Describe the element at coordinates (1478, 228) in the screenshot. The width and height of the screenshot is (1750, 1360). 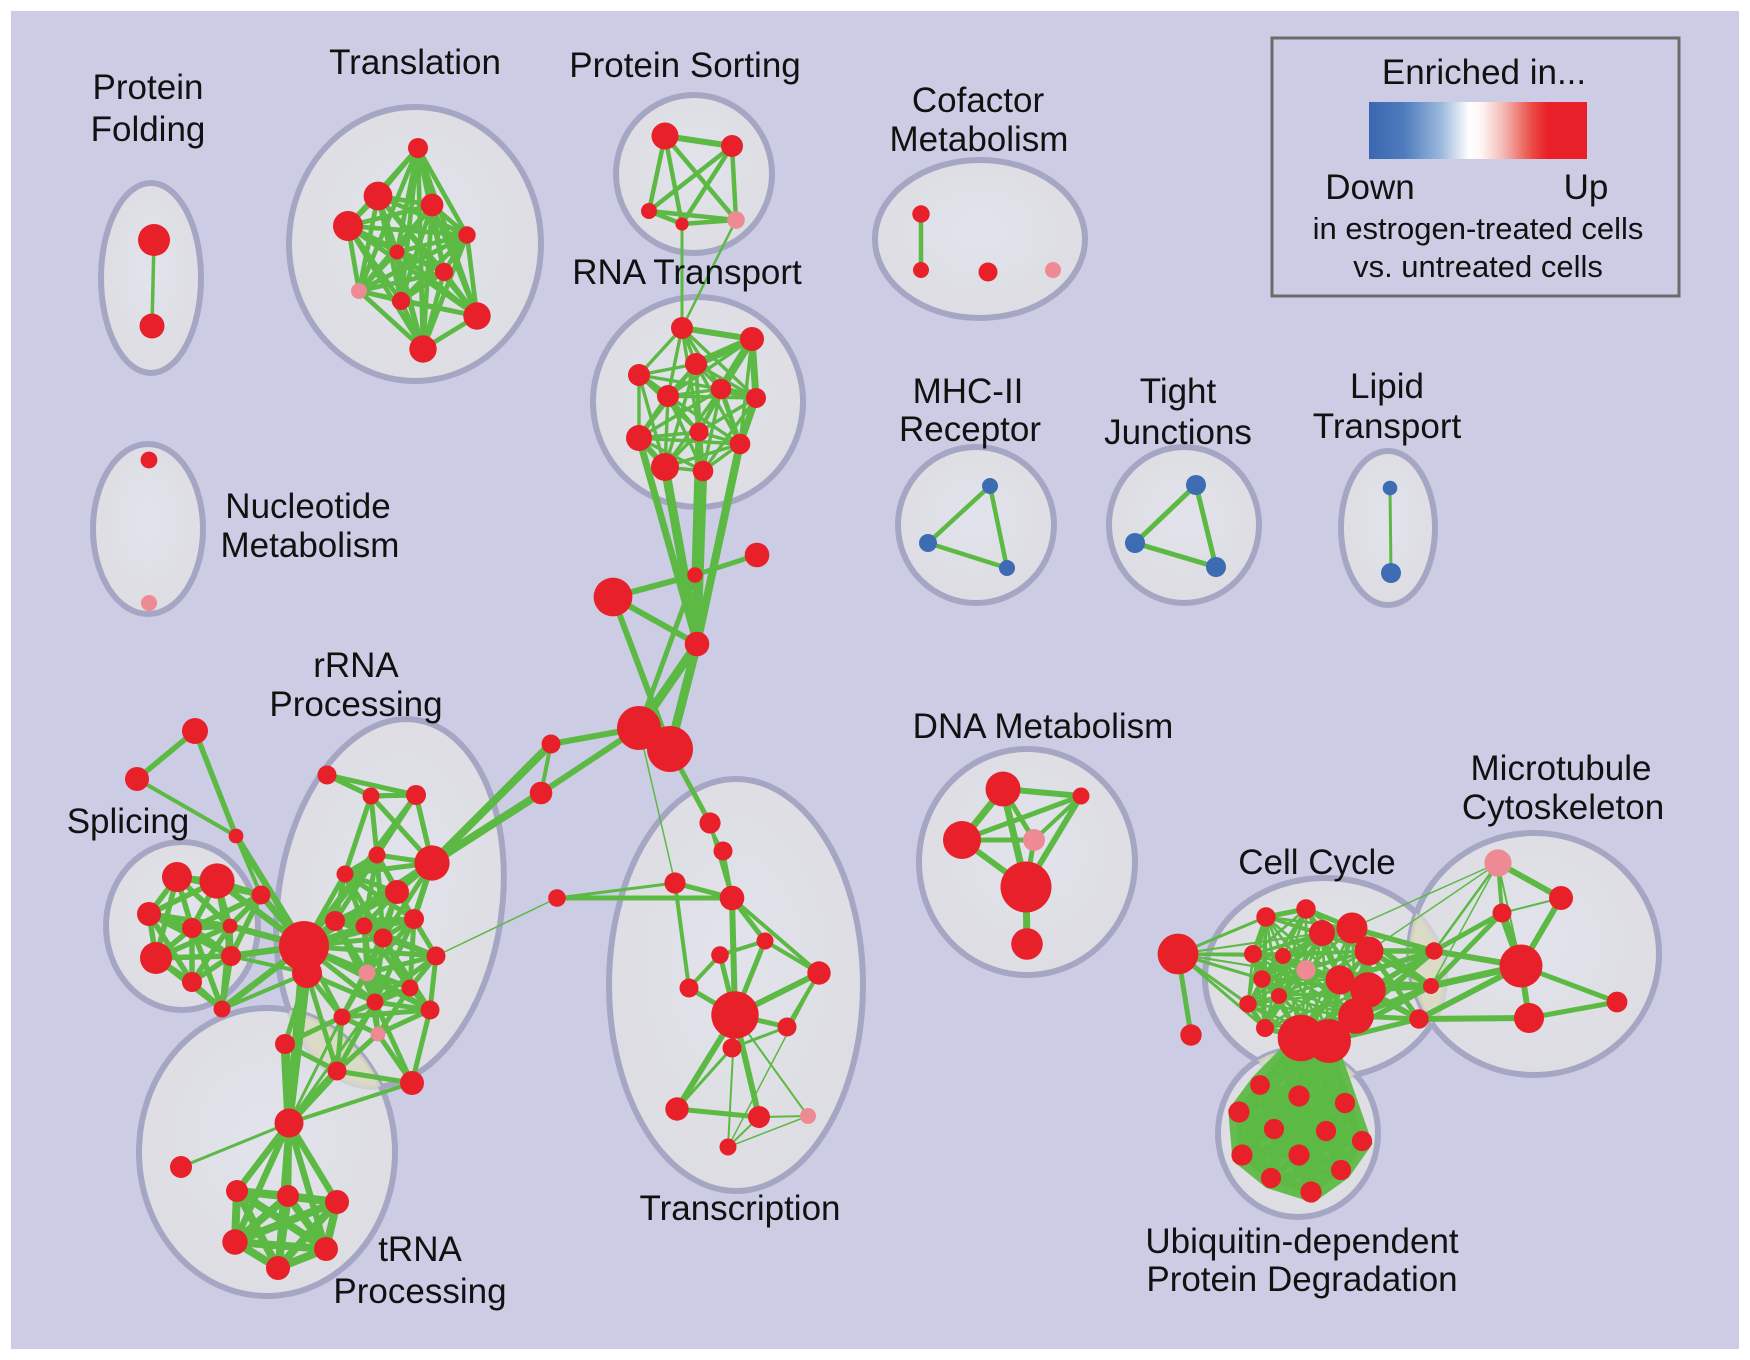
I see `svg-text: in estrogen-treated cells` at that location.